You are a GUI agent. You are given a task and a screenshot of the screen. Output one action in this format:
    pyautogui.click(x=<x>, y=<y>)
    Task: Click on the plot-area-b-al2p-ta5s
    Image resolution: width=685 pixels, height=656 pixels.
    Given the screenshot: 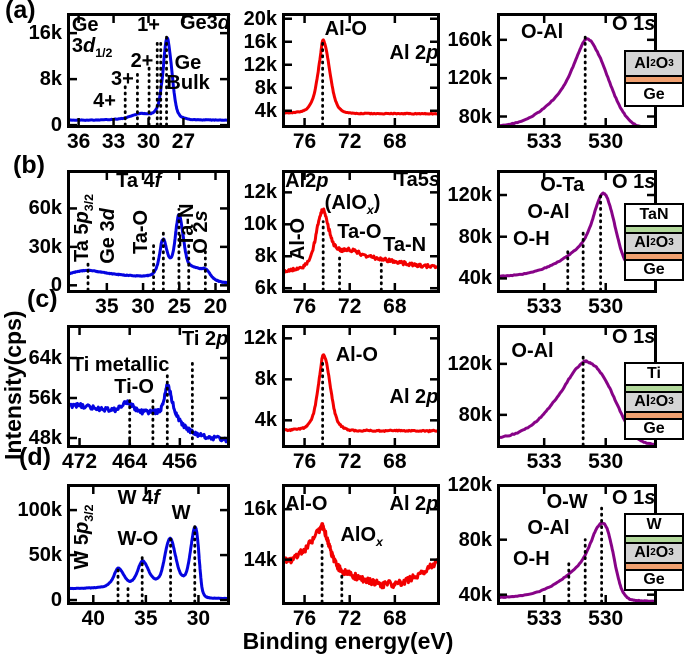 What is the action you would take?
    pyautogui.click(x=361, y=231)
    